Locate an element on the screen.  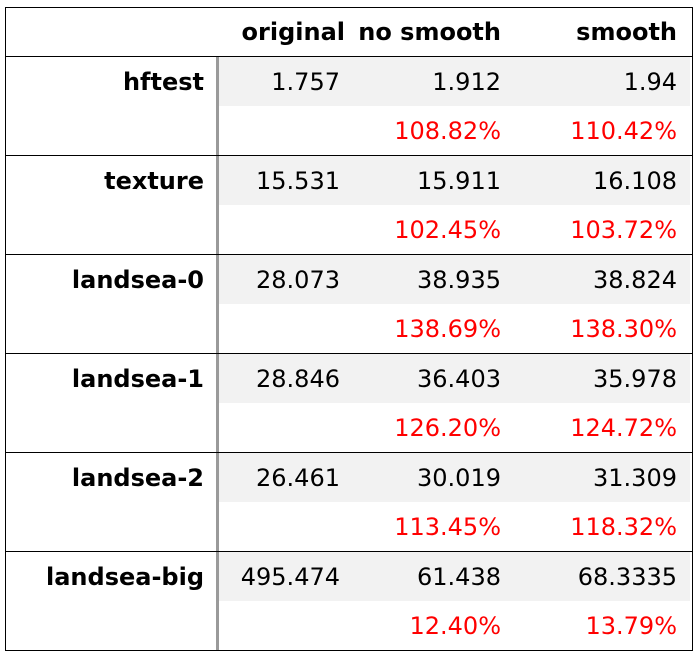
no-smooth-value: 15.911 is located at coordinates (429, 180).